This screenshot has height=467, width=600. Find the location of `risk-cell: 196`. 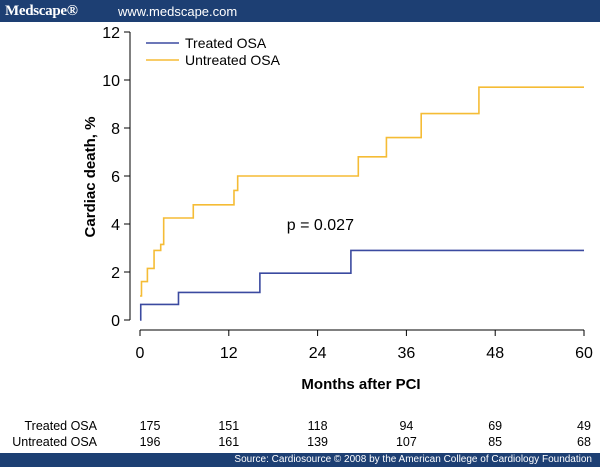

risk-cell: 196 is located at coordinates (150, 442).